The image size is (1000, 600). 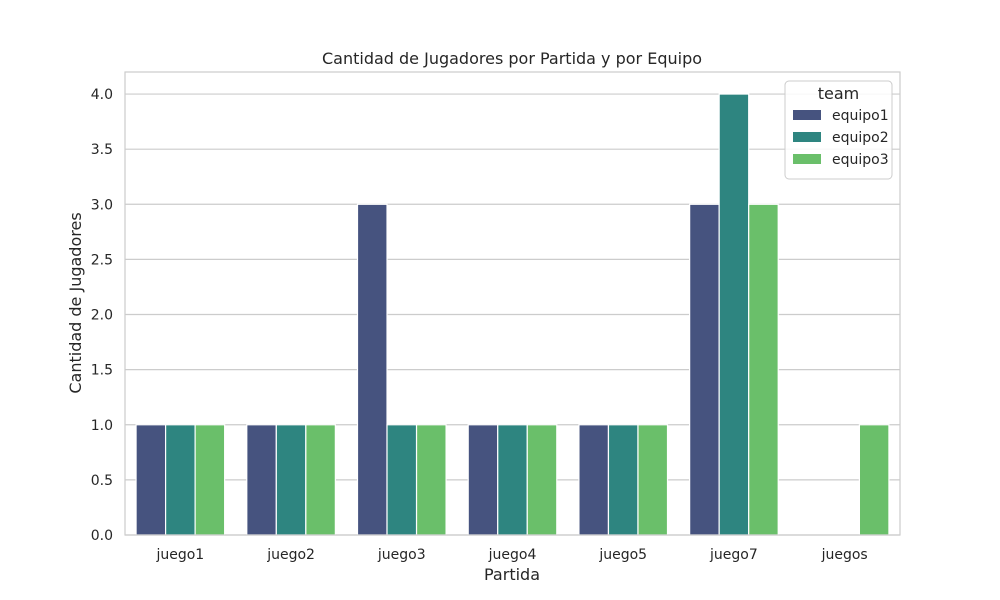 I want to click on legend-label-equipo2: equipo2, so click(x=860, y=138).